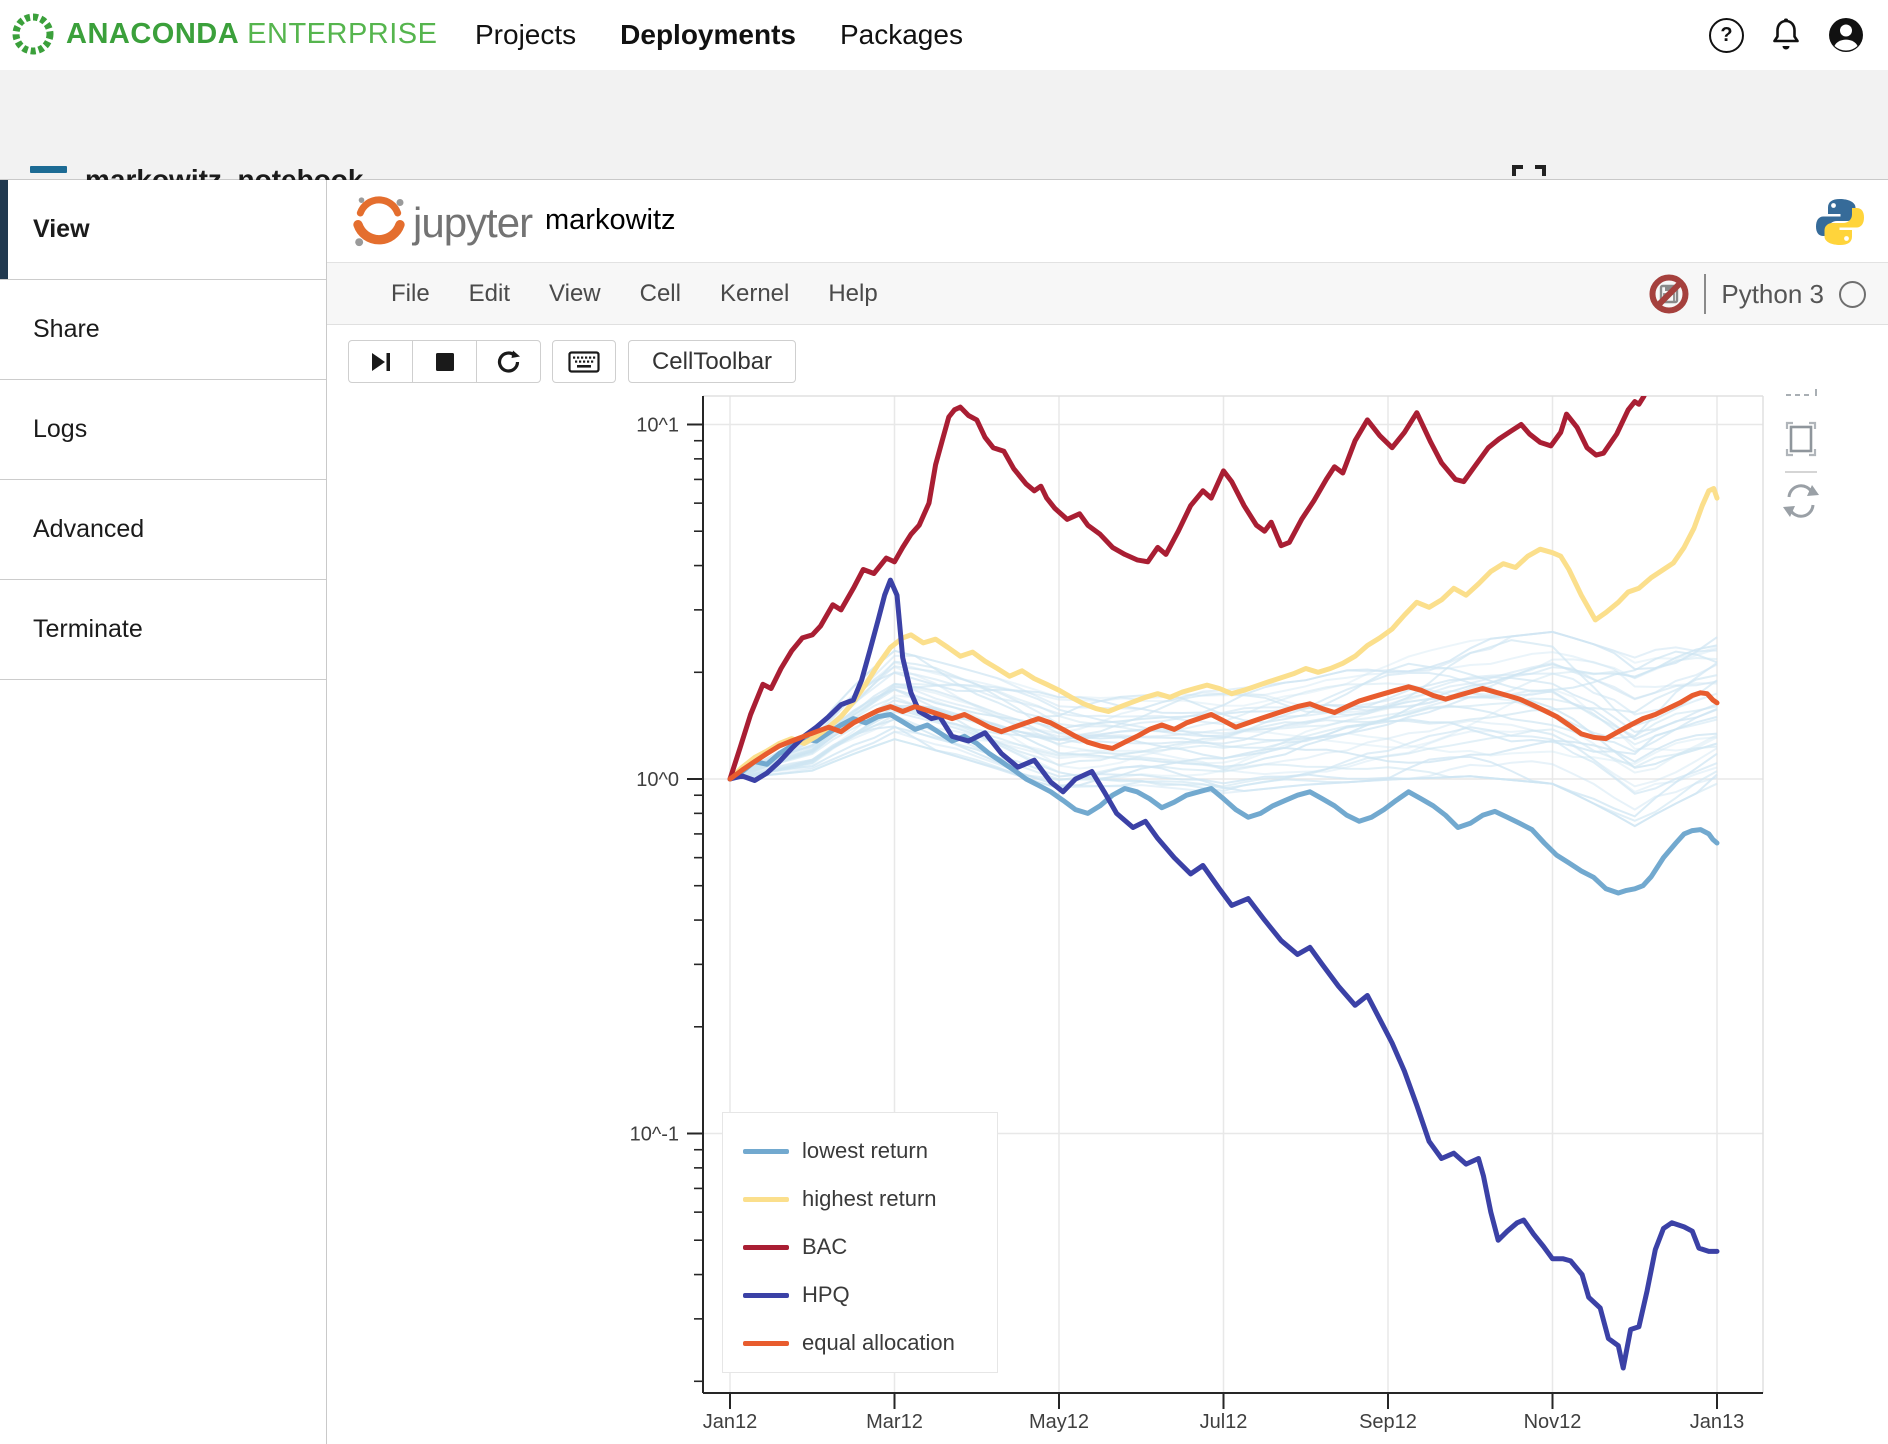  I want to click on x-tick-label: Sep12, so click(1388, 1422).